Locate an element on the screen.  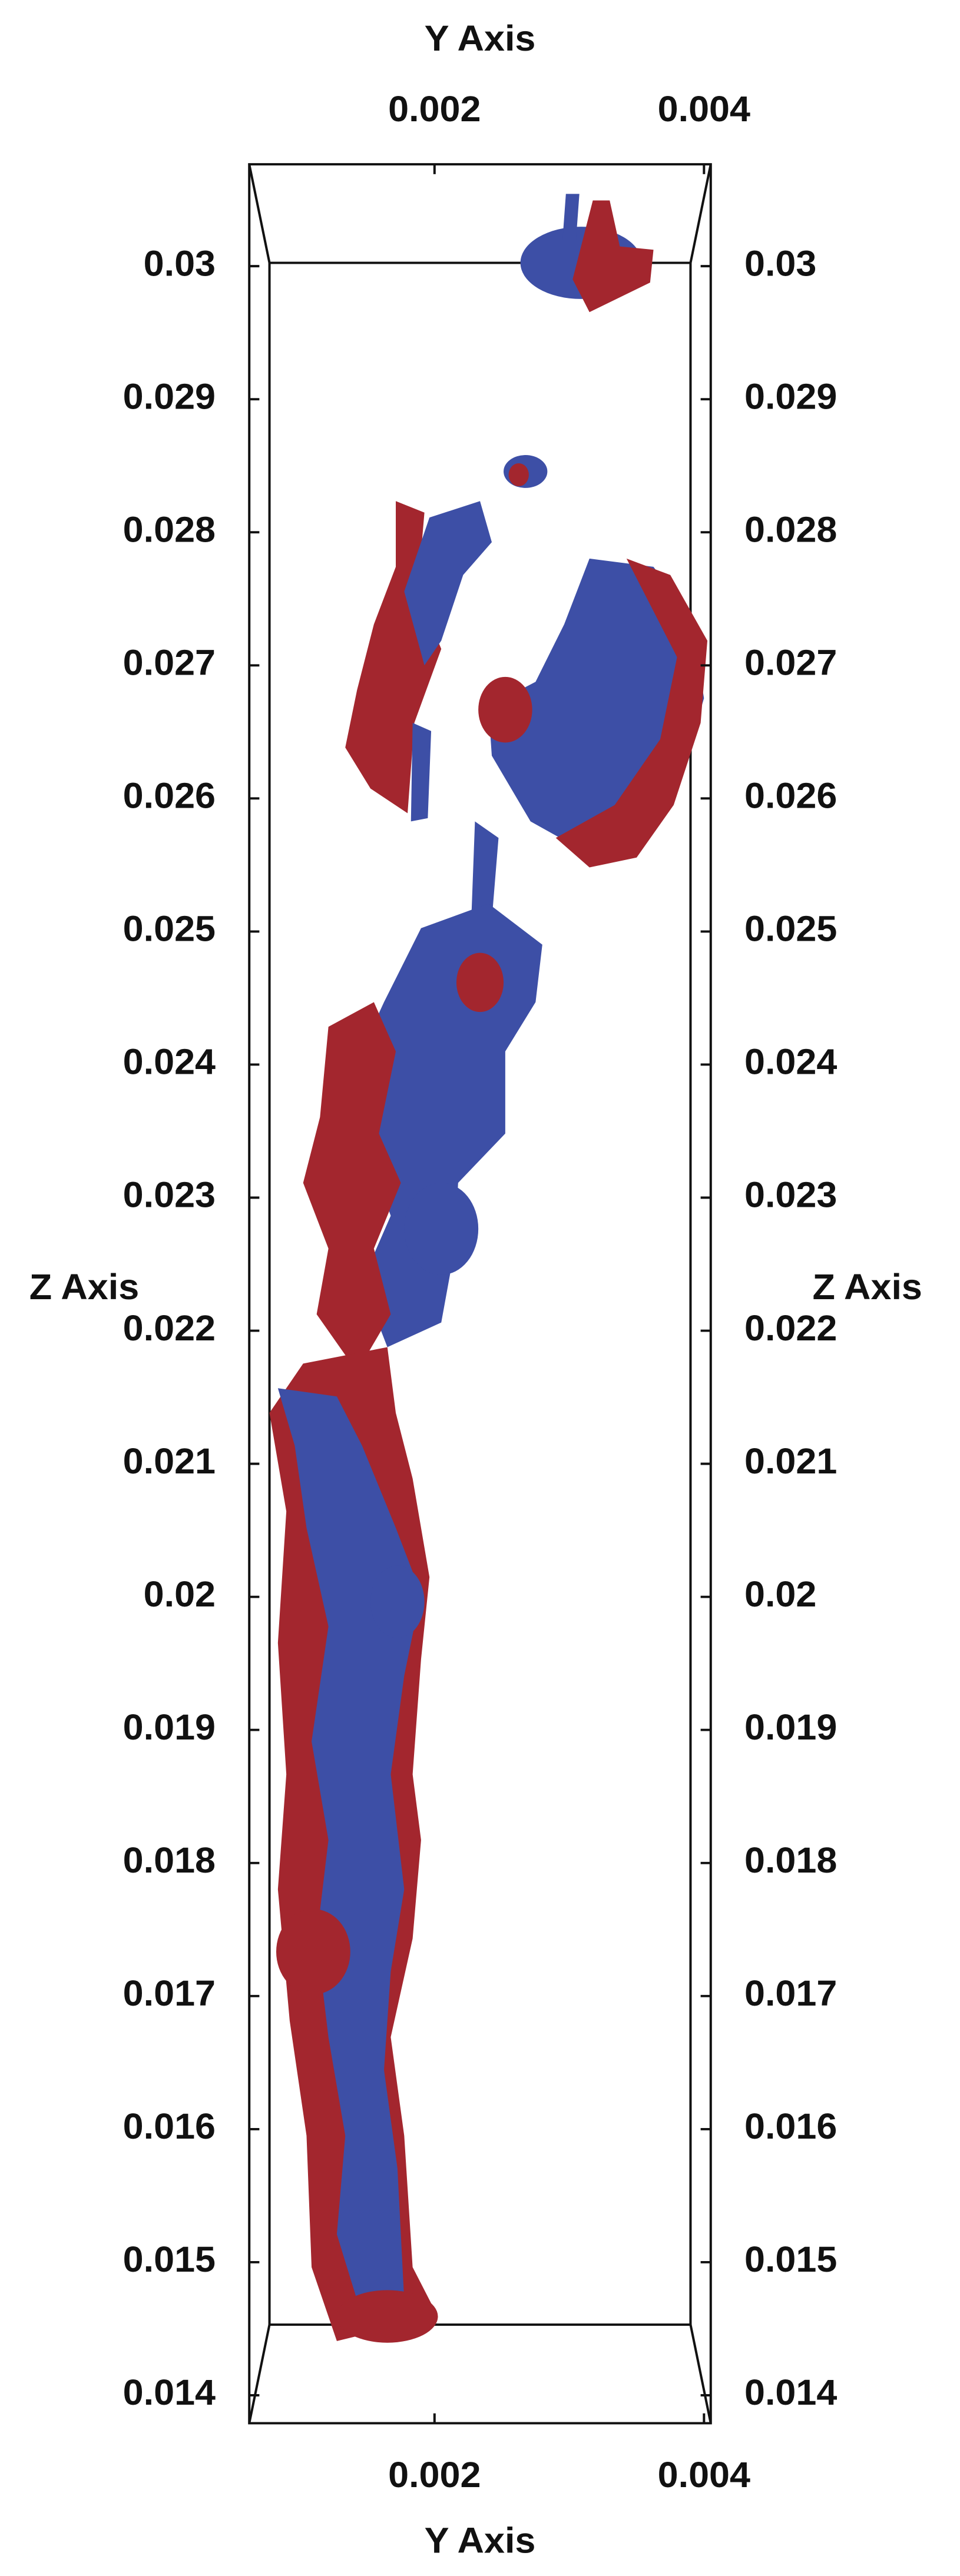
left-axis-title: Z Axis is located at coordinates (84, 1287).